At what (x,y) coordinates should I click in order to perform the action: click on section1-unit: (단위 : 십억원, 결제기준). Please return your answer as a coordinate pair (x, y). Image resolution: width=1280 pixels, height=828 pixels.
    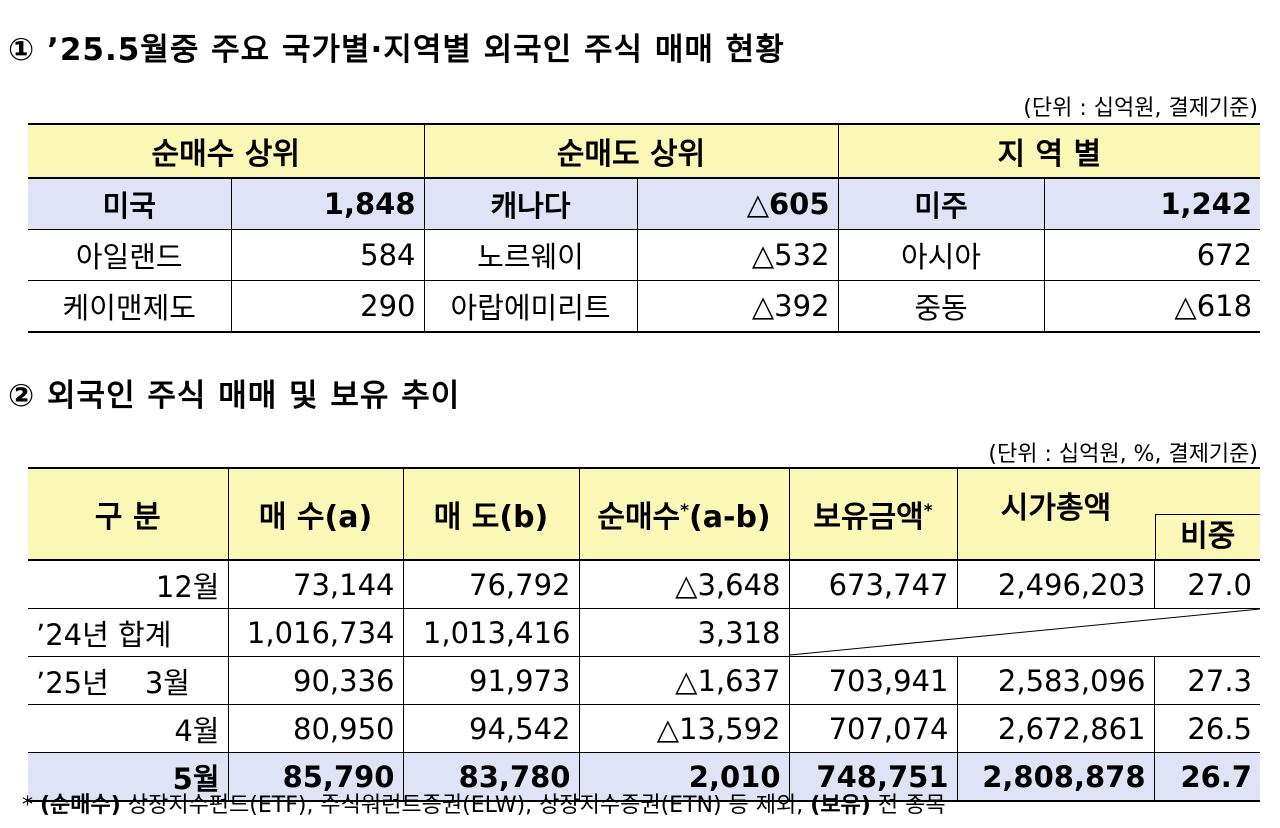
    Looking at the image, I should click on (1140, 108).